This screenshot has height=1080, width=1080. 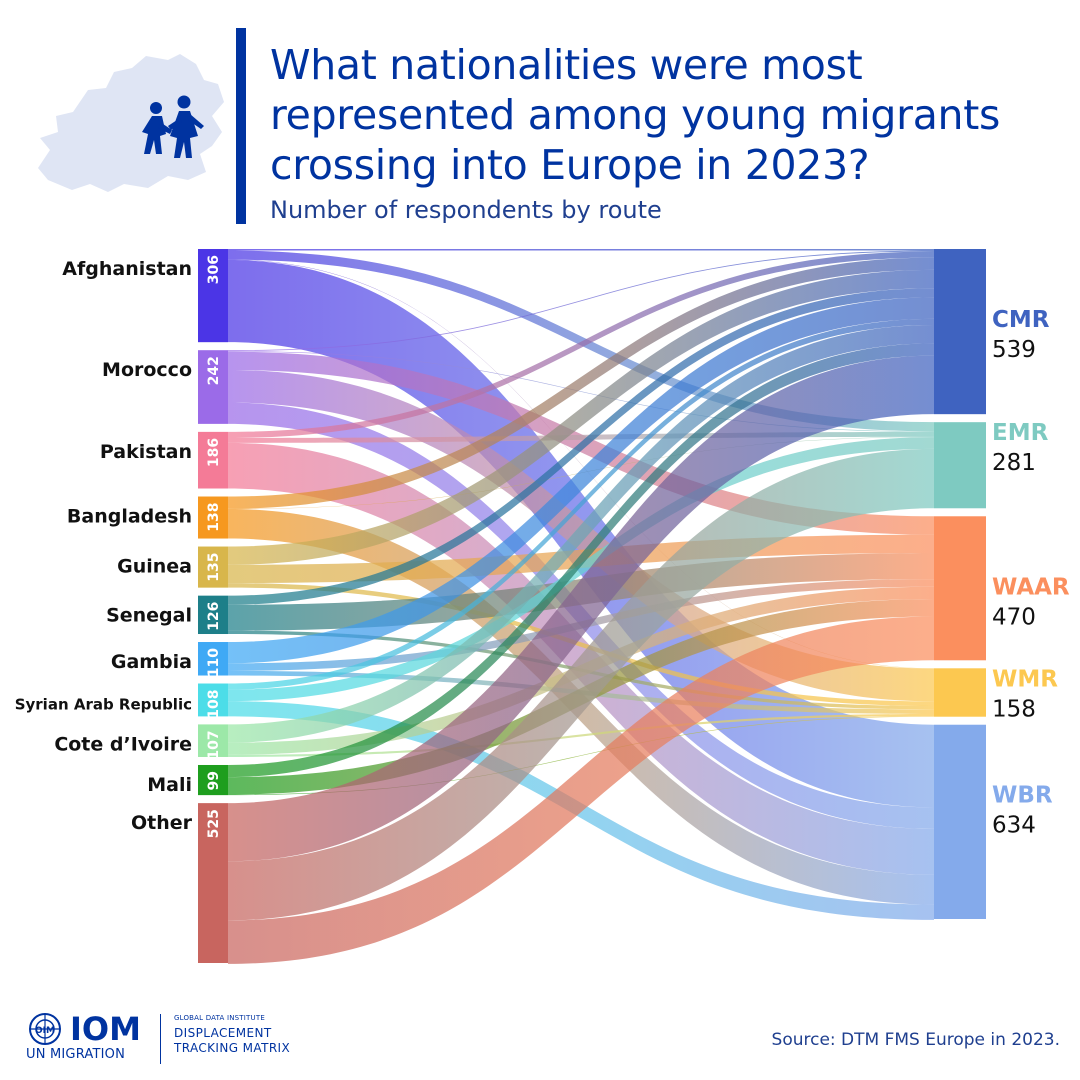 I want to click on source-value-guinea: 135, so click(x=214, y=567).